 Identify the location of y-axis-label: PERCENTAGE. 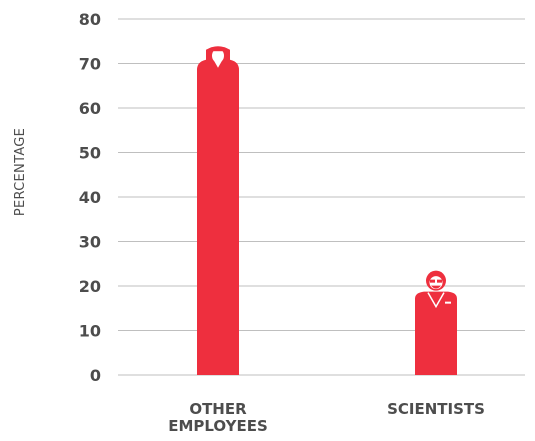
(20, 172).